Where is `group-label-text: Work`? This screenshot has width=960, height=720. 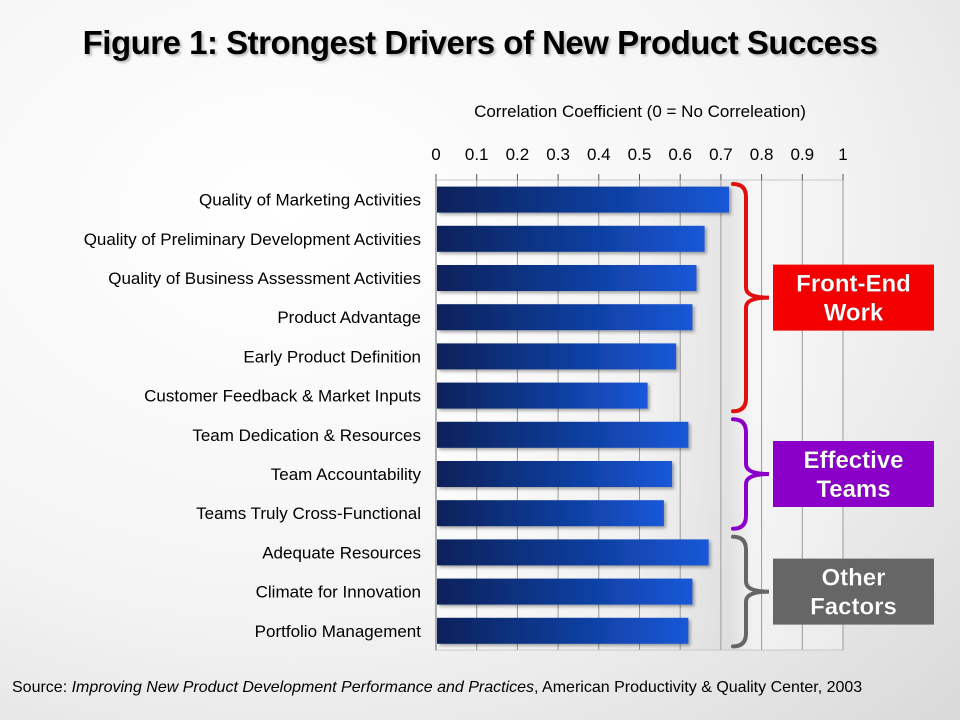
group-label-text: Work is located at coordinates (854, 313).